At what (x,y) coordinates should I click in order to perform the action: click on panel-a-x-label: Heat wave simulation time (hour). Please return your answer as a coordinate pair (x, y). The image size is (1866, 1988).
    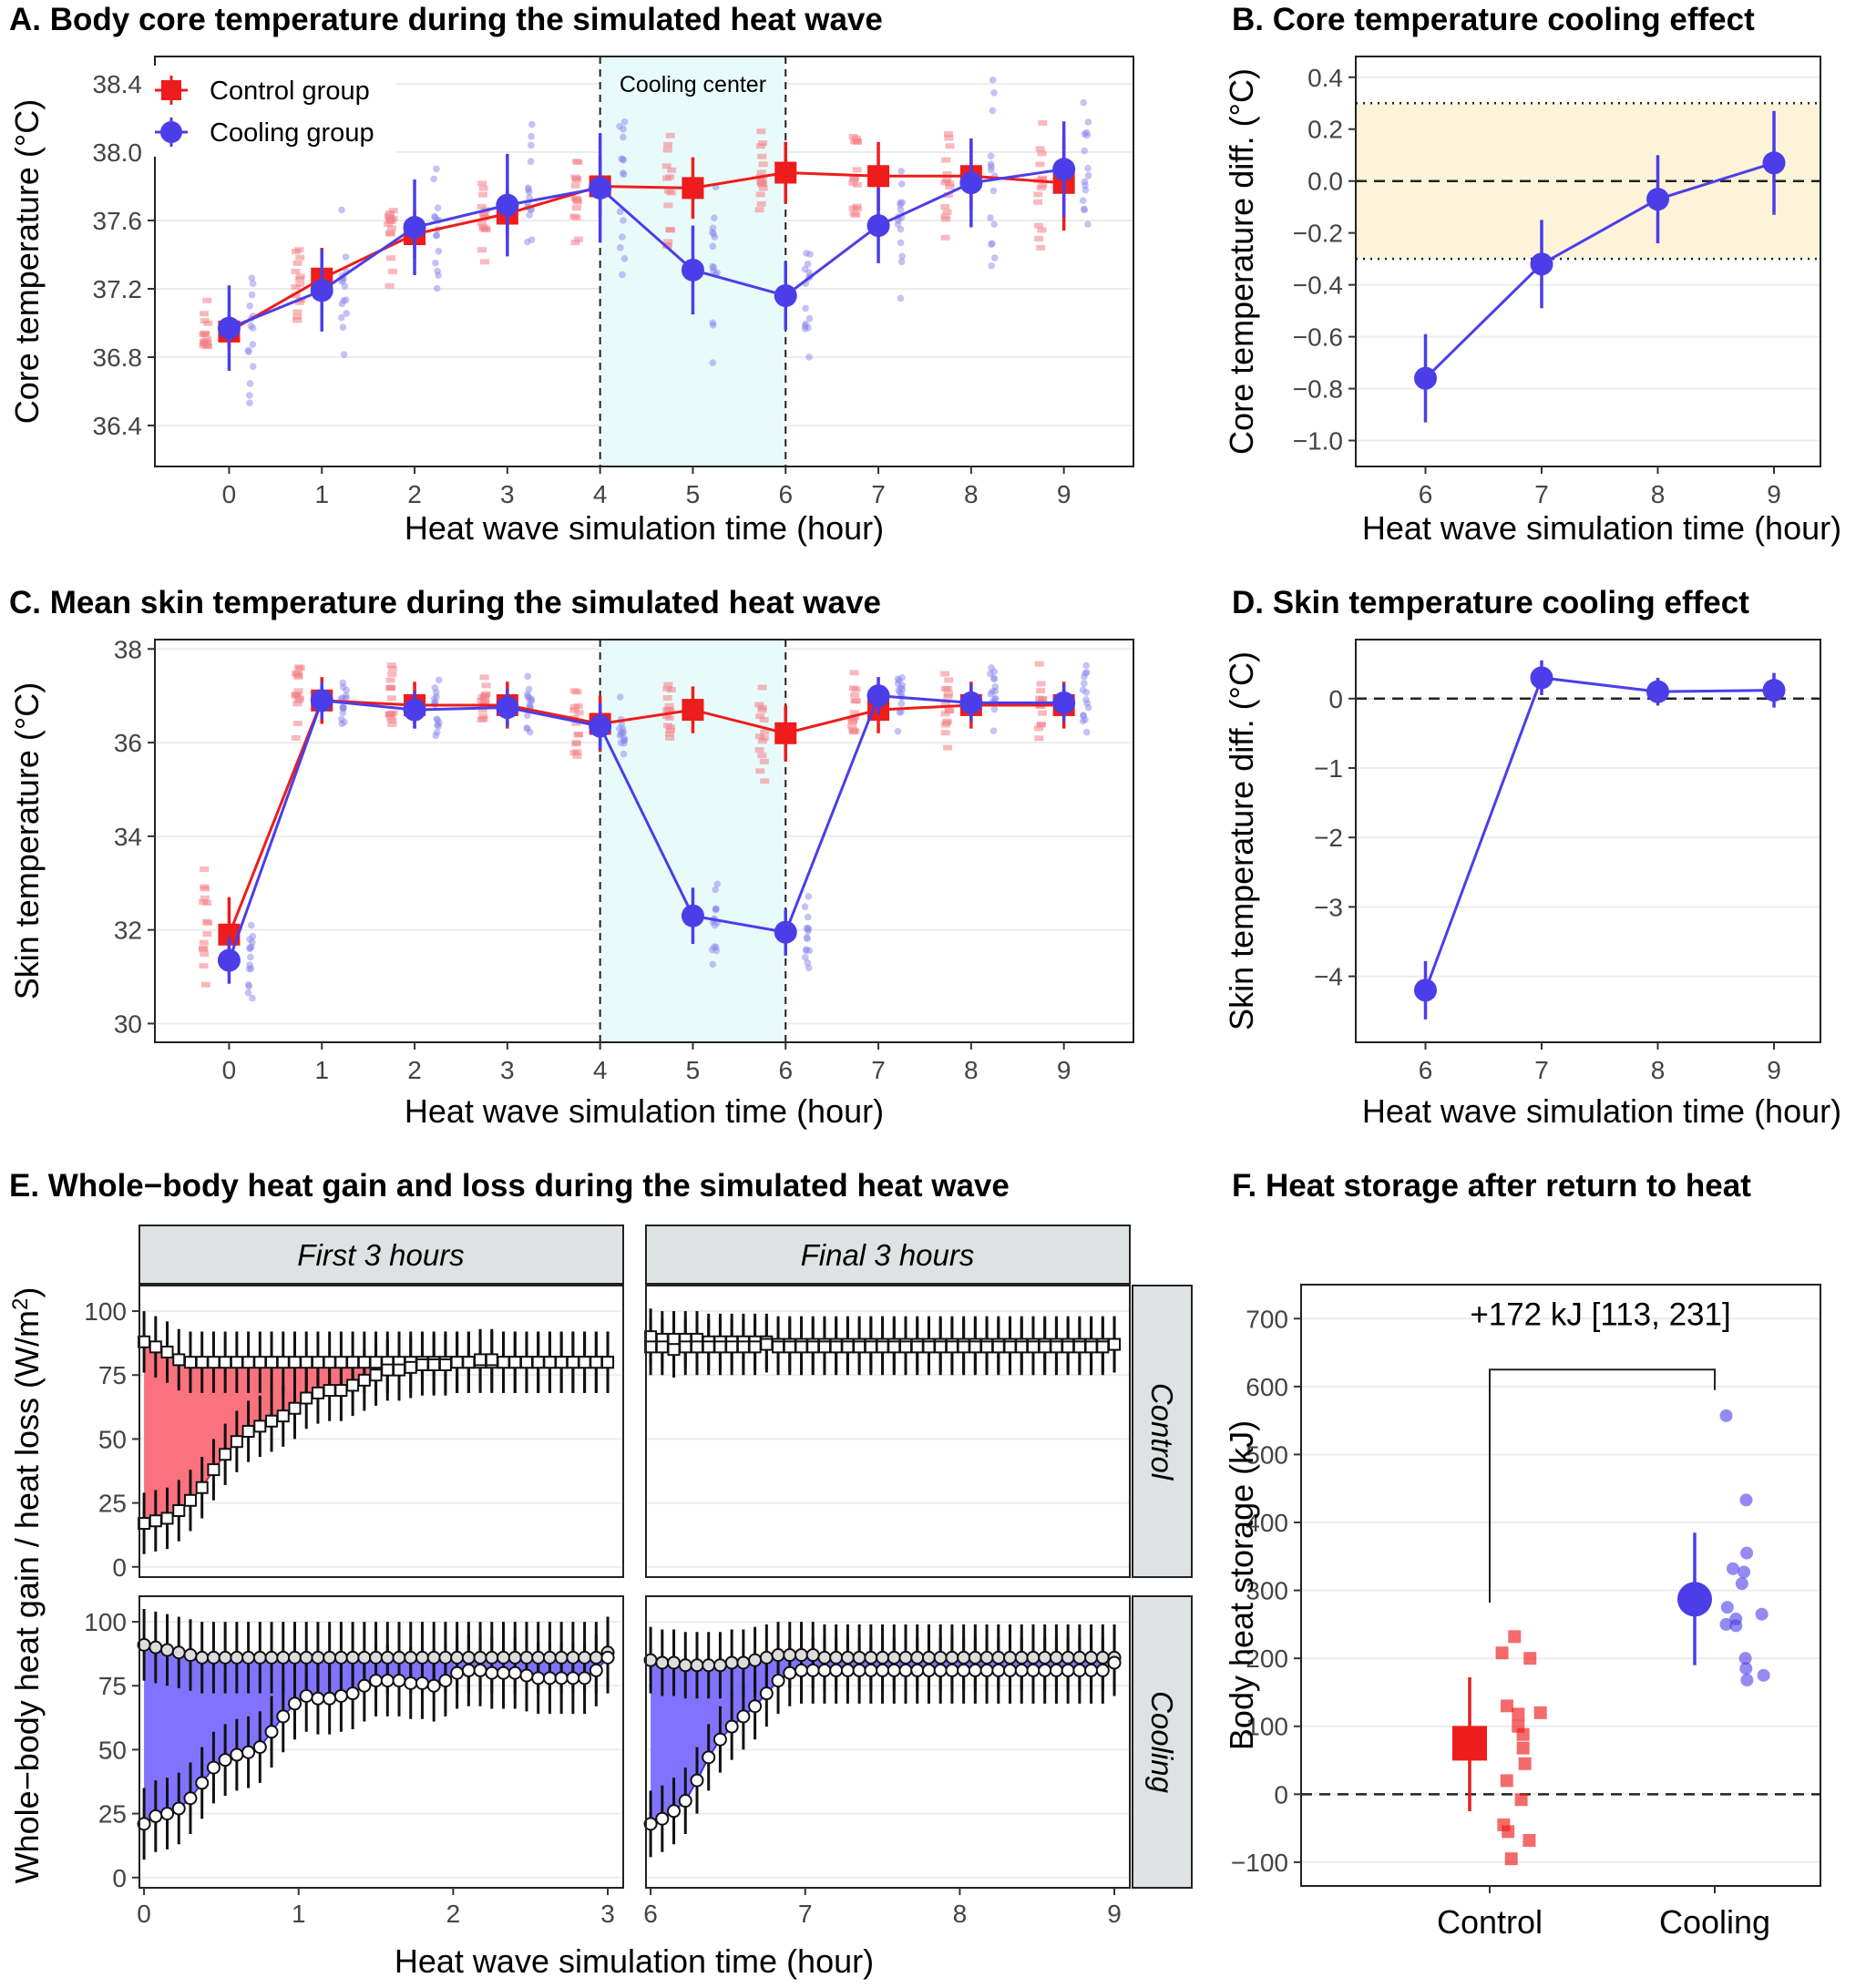
    Looking at the image, I should click on (644, 528).